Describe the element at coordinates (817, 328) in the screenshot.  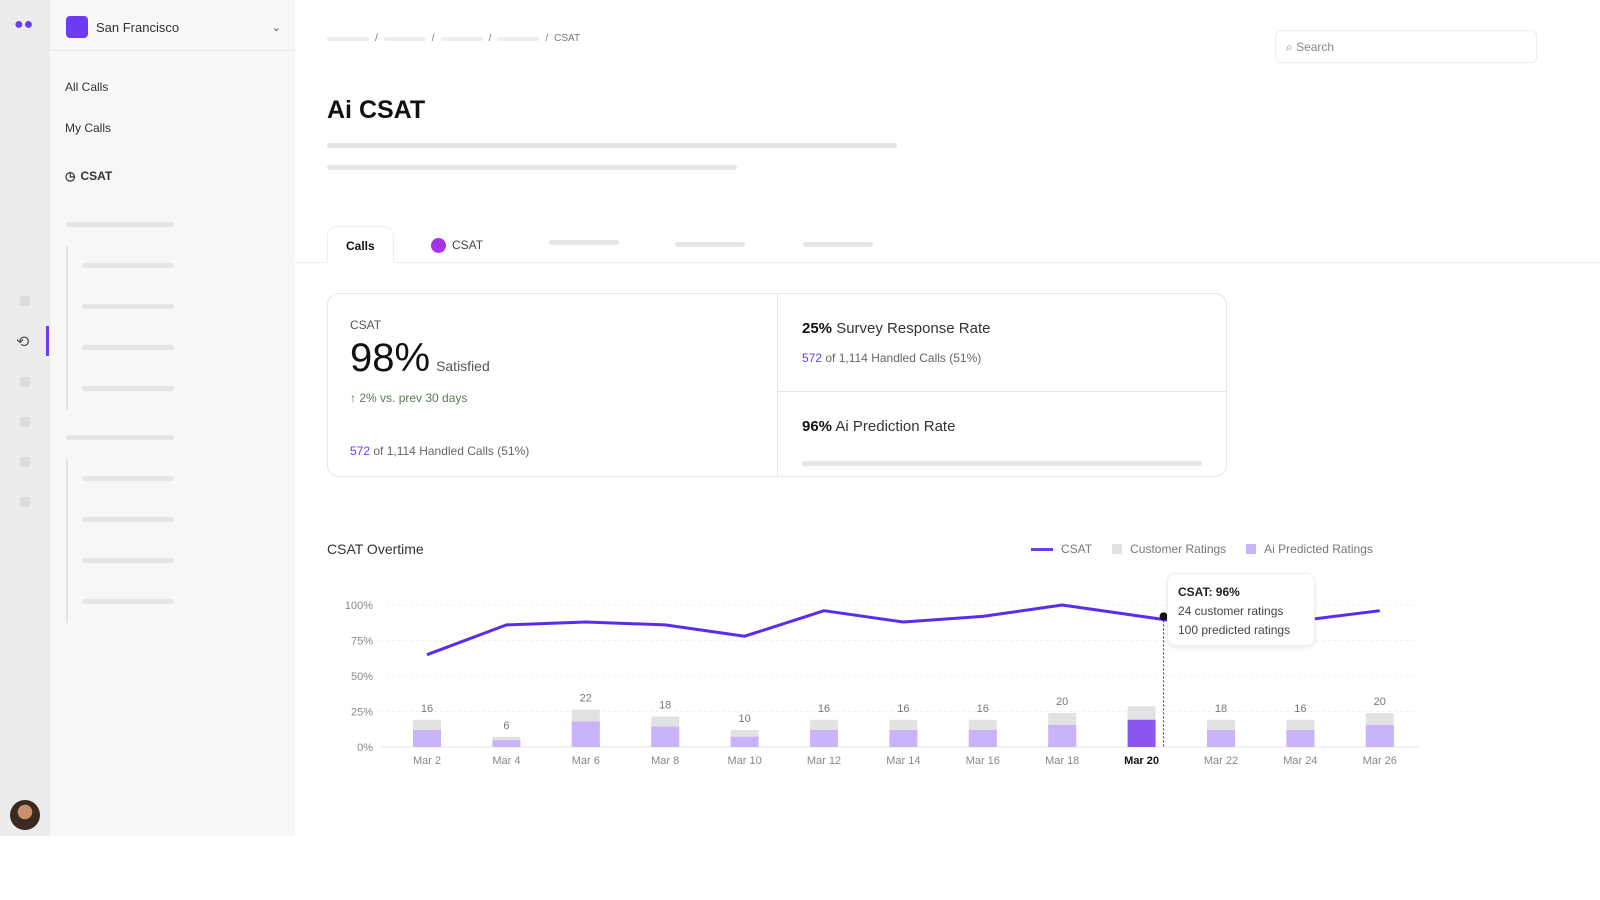
I see `survey-pct: 25%` at that location.